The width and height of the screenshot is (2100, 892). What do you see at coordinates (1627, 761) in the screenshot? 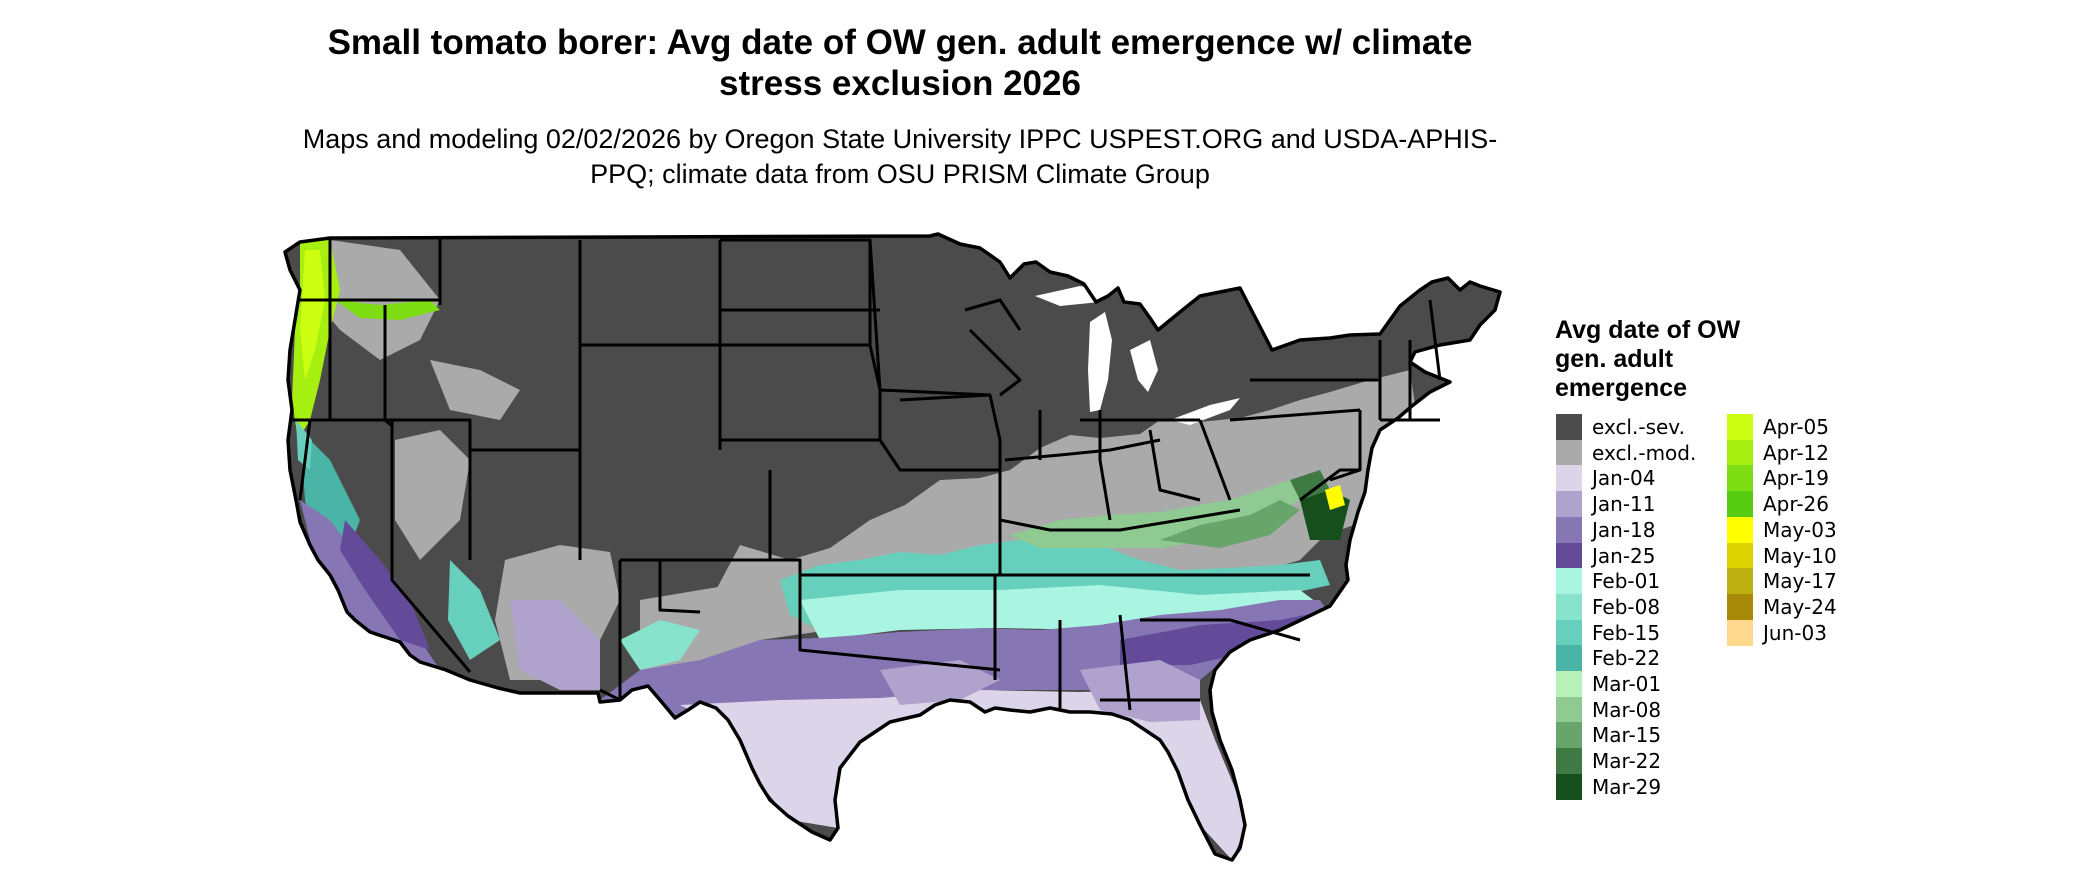
I see `legend-label: Mar-22` at bounding box center [1627, 761].